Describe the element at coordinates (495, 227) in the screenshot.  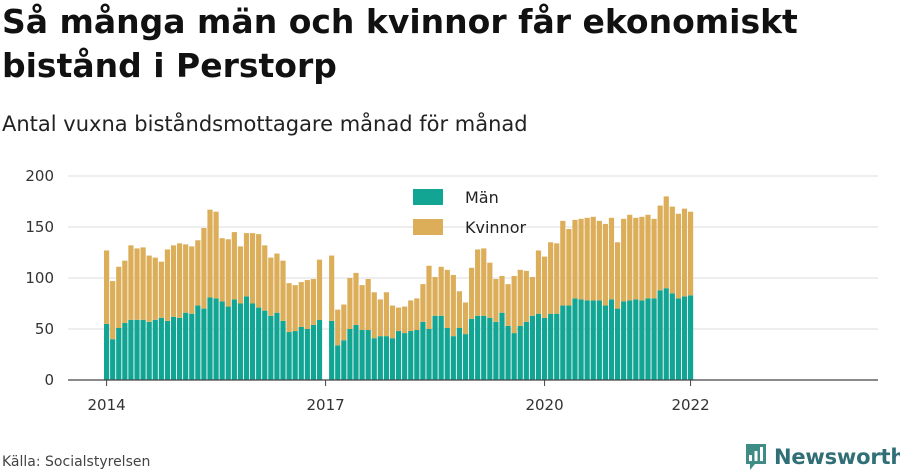
I see `legend-label-women: Kvinnor` at that location.